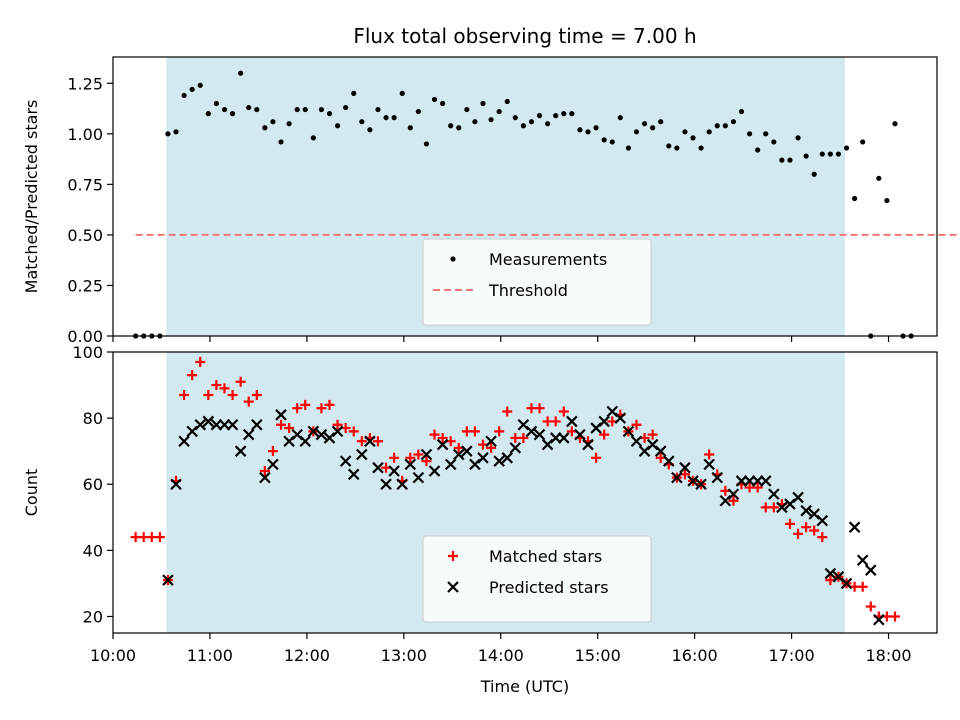 This screenshot has height=720, width=960. I want to click on x-tick-label: 10:00, so click(113, 655).